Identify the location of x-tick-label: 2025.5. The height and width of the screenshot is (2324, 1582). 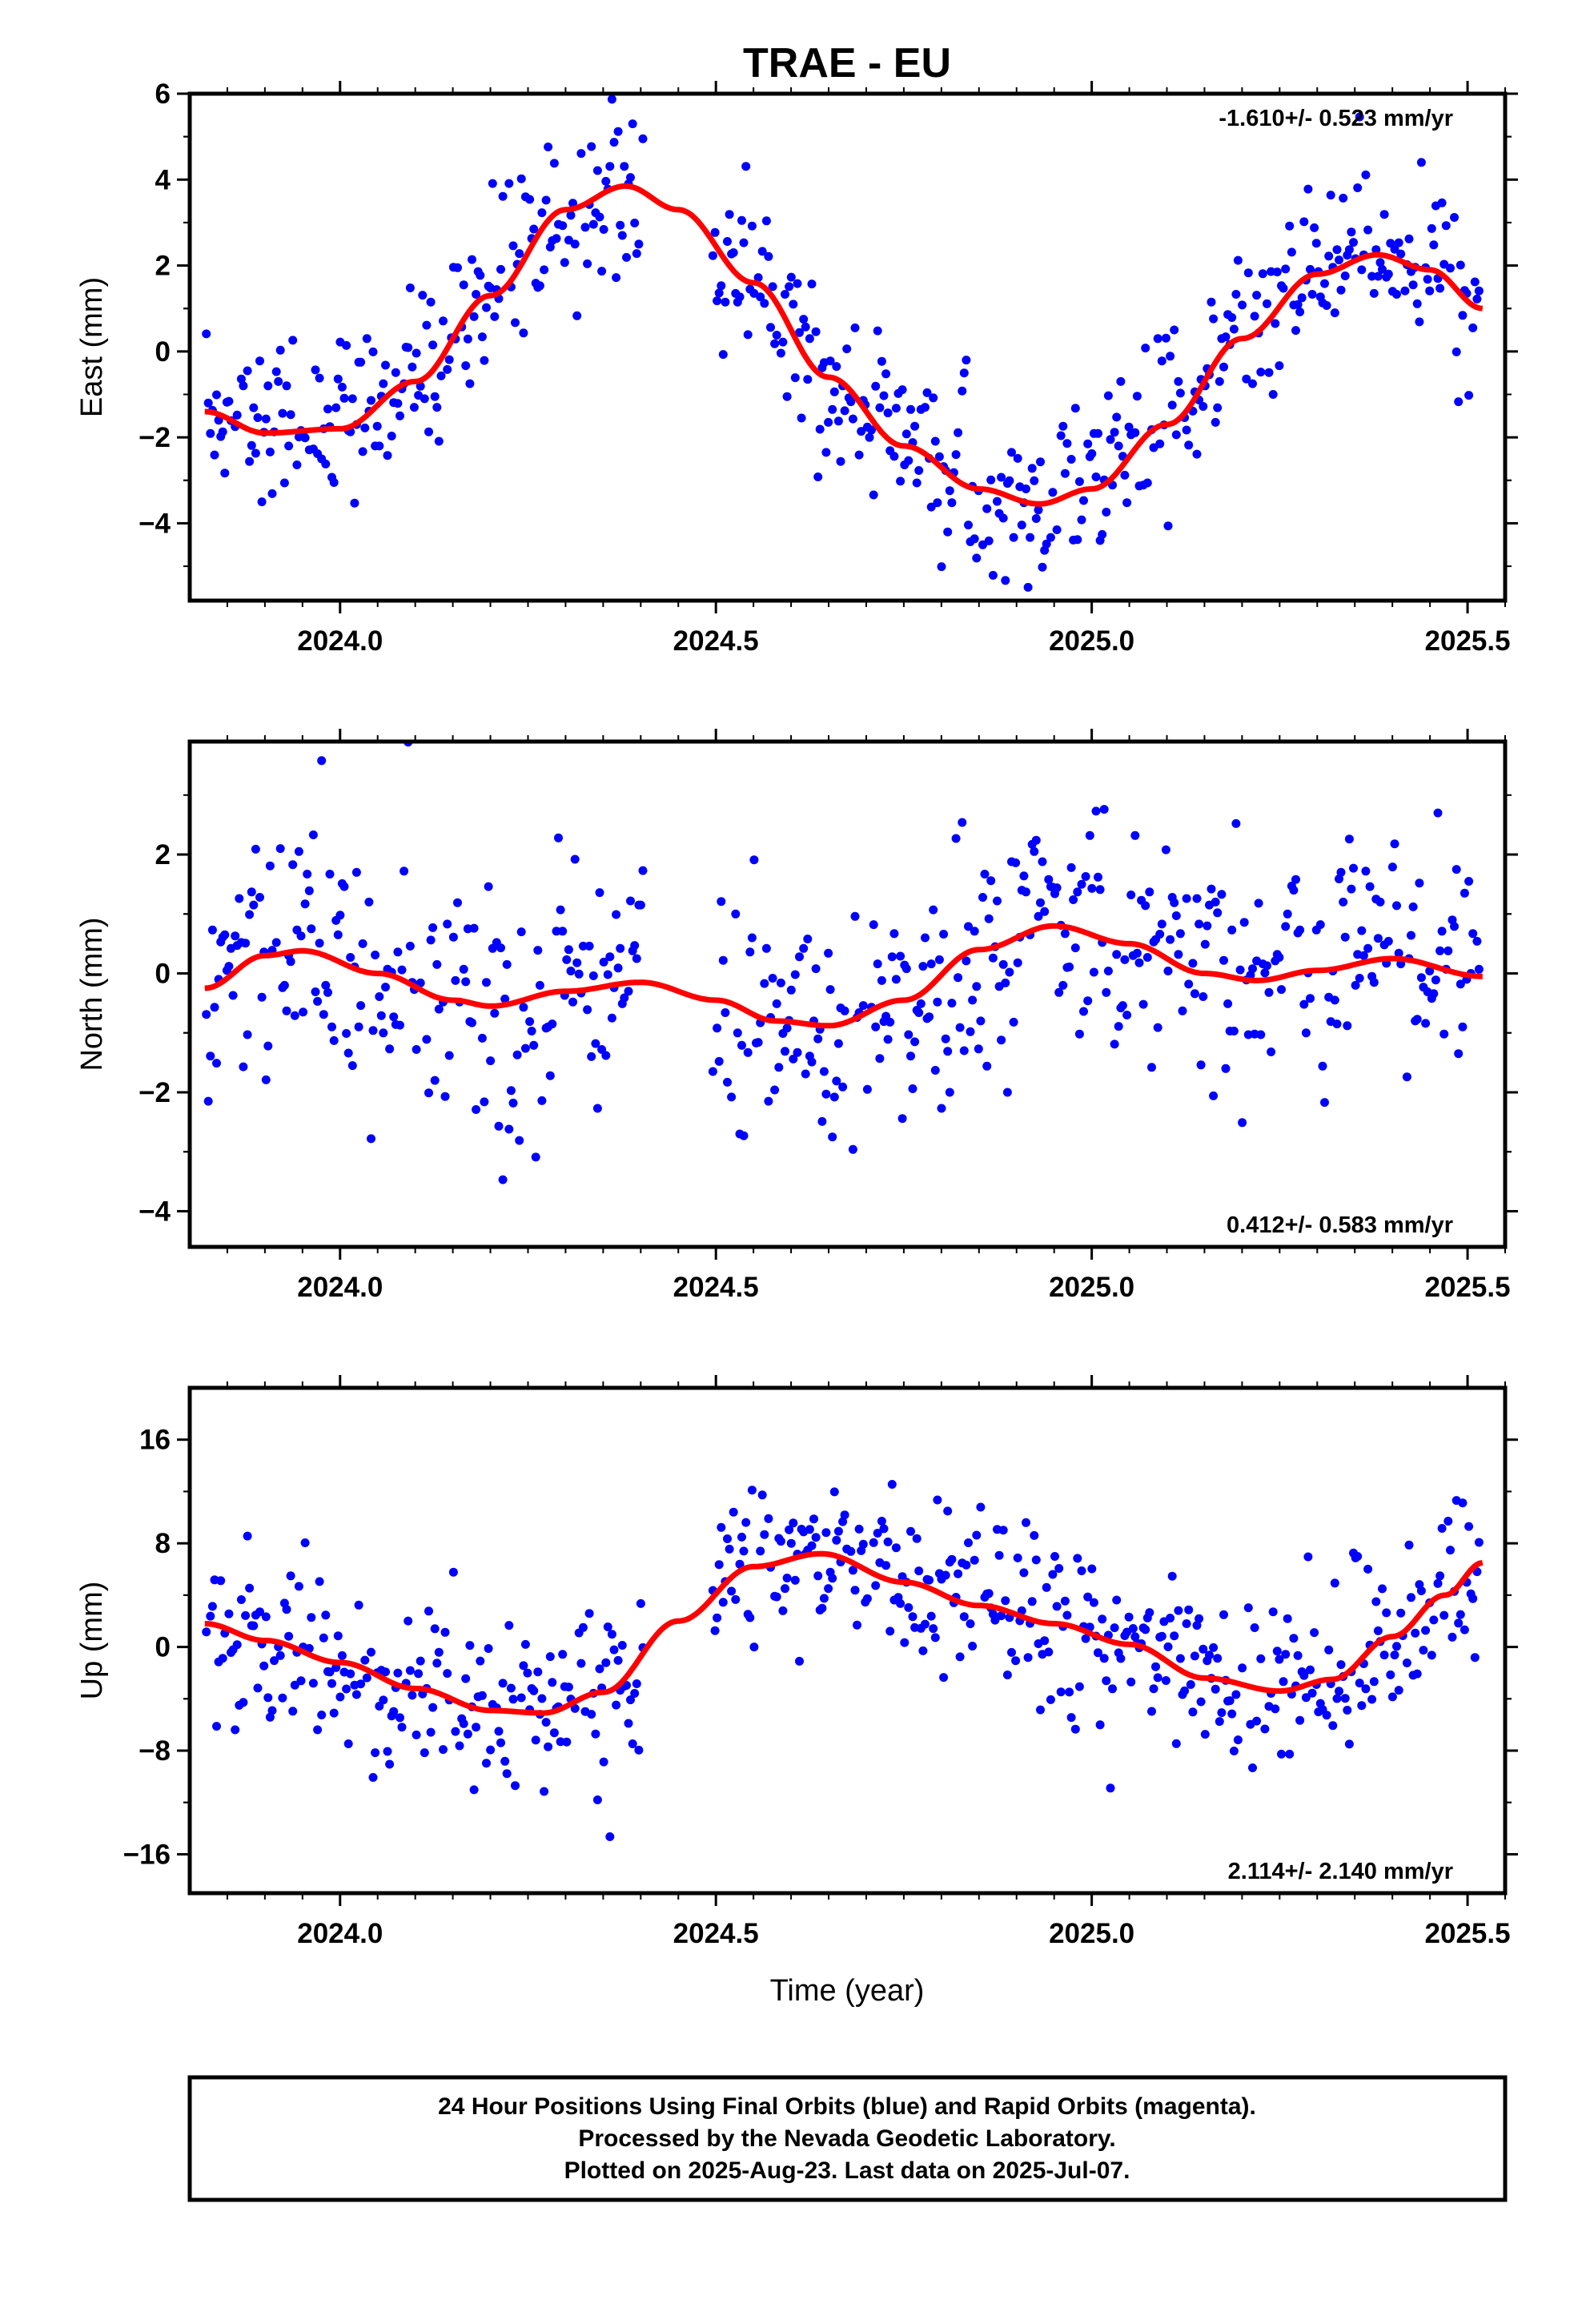
(1468, 641).